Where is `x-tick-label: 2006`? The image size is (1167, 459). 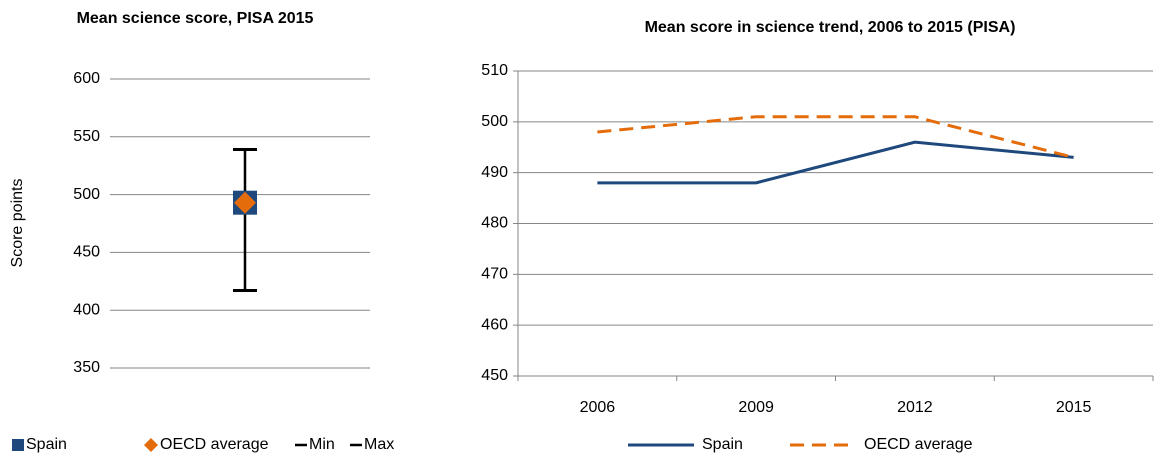 x-tick-label: 2006 is located at coordinates (598, 407).